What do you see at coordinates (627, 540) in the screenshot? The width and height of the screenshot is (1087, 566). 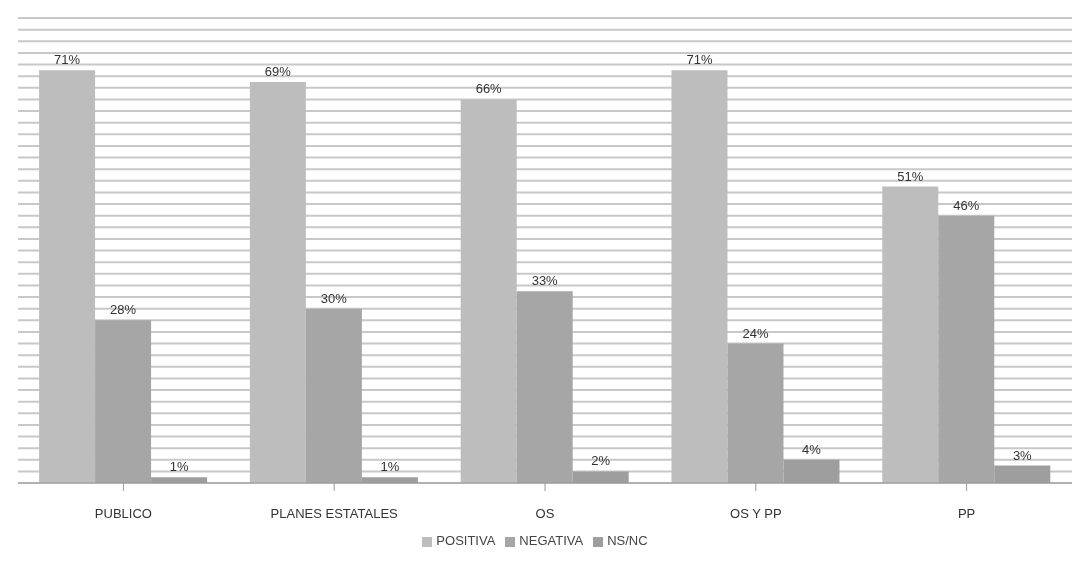 I see `legend-label: NS/NC` at bounding box center [627, 540].